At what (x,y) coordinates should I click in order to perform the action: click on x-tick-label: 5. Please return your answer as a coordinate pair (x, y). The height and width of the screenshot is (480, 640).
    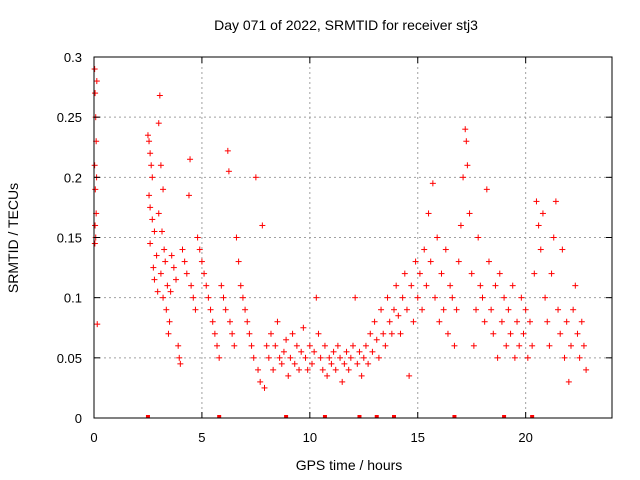
    Looking at the image, I should click on (201, 437).